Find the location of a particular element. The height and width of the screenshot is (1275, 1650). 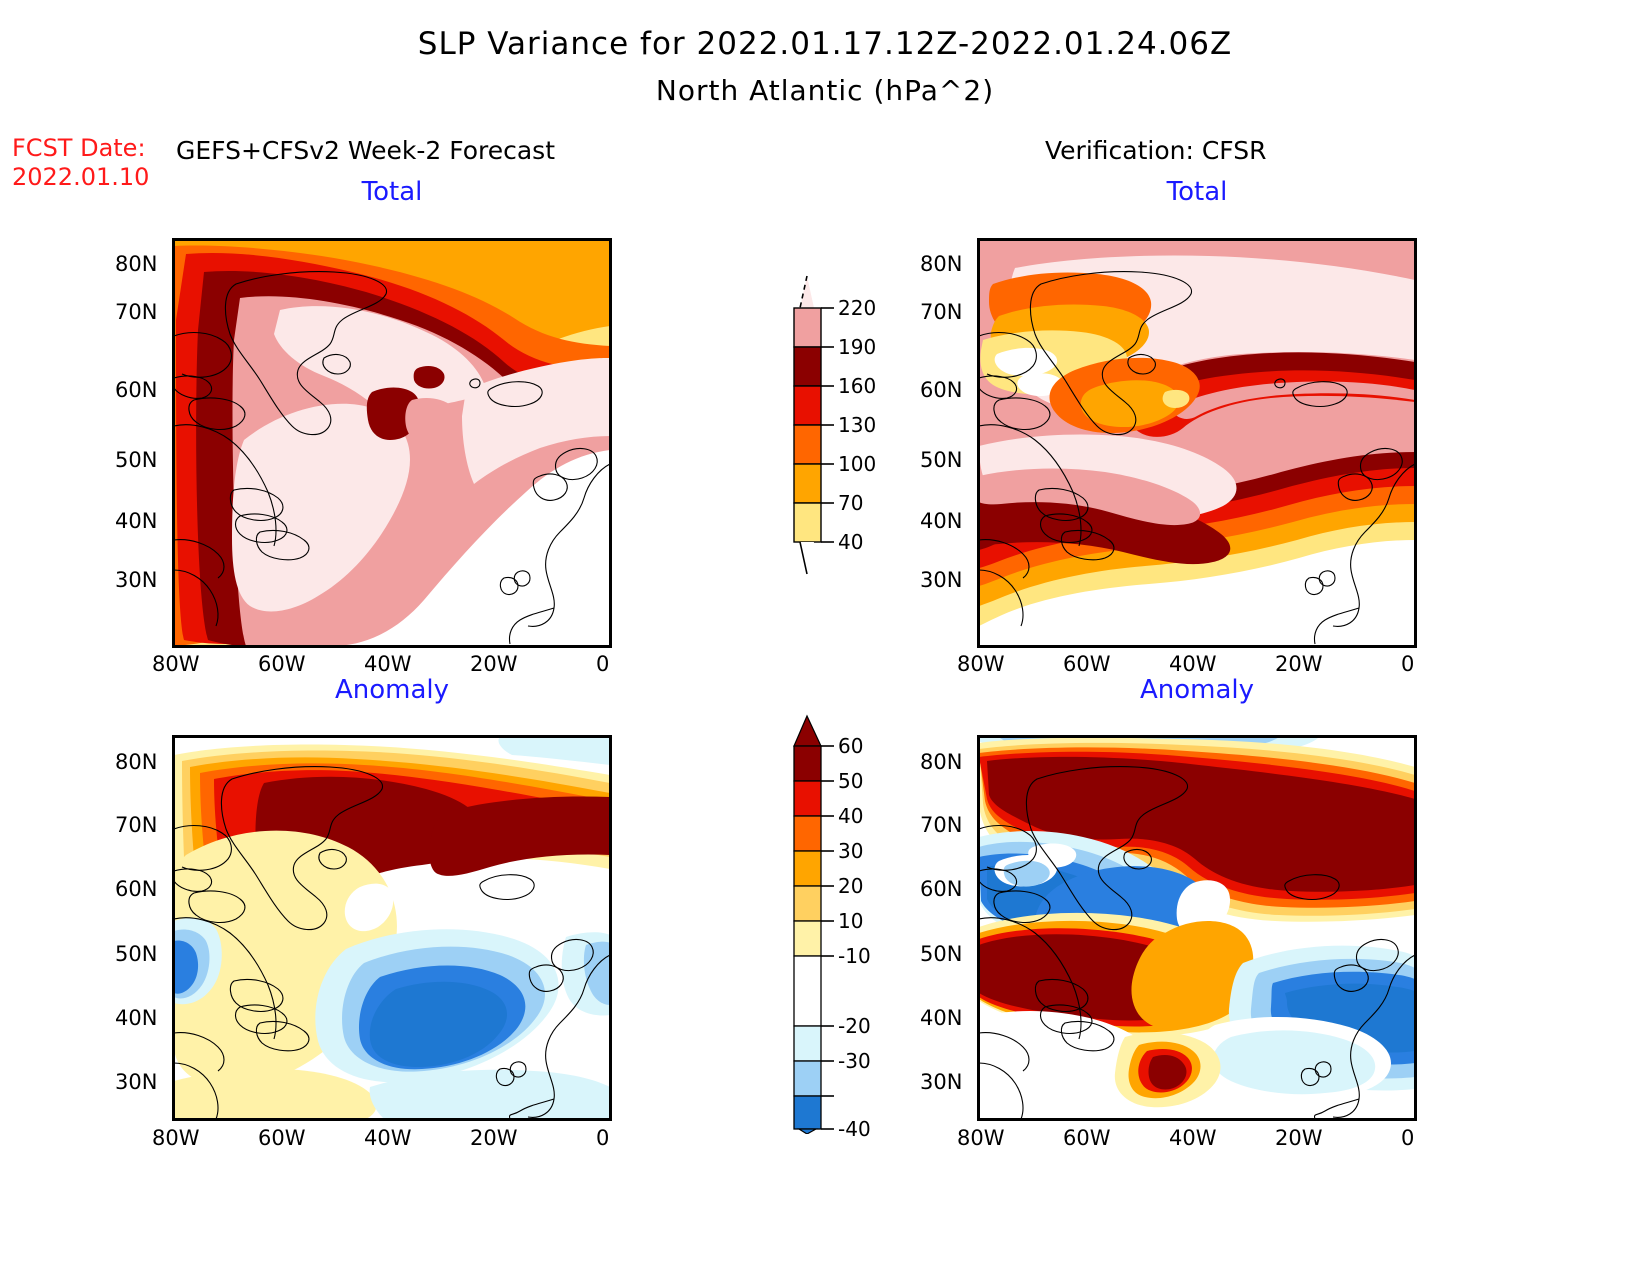

xtick-60W-br: 60W is located at coordinates (1087, 1138).